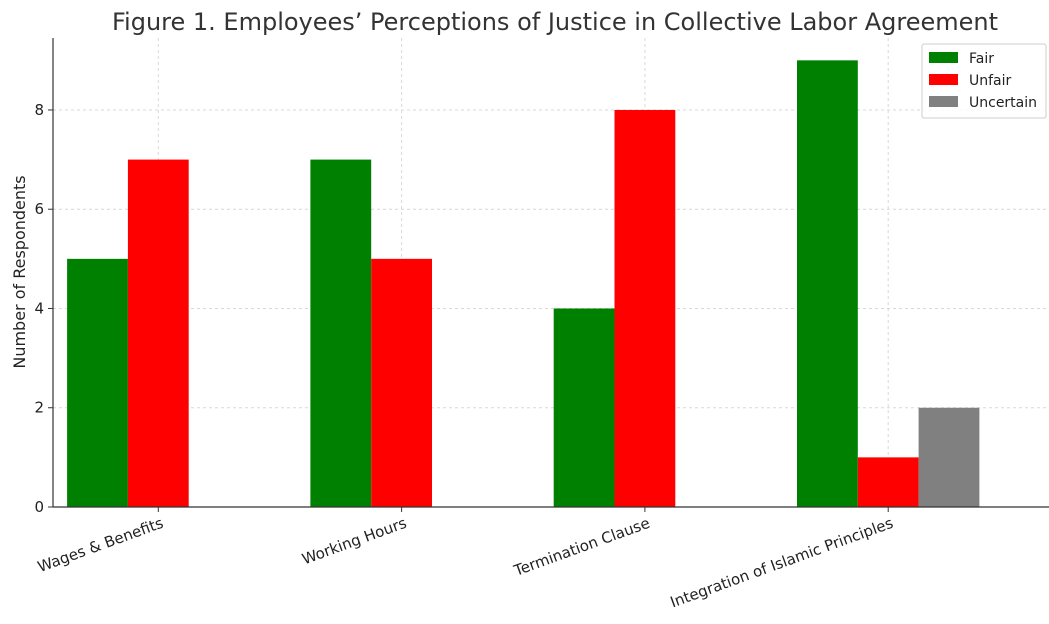 This screenshot has width=1049, height=624. What do you see at coordinates (990, 81) in the screenshot?
I see `legend-label-unfair: Unfair` at bounding box center [990, 81].